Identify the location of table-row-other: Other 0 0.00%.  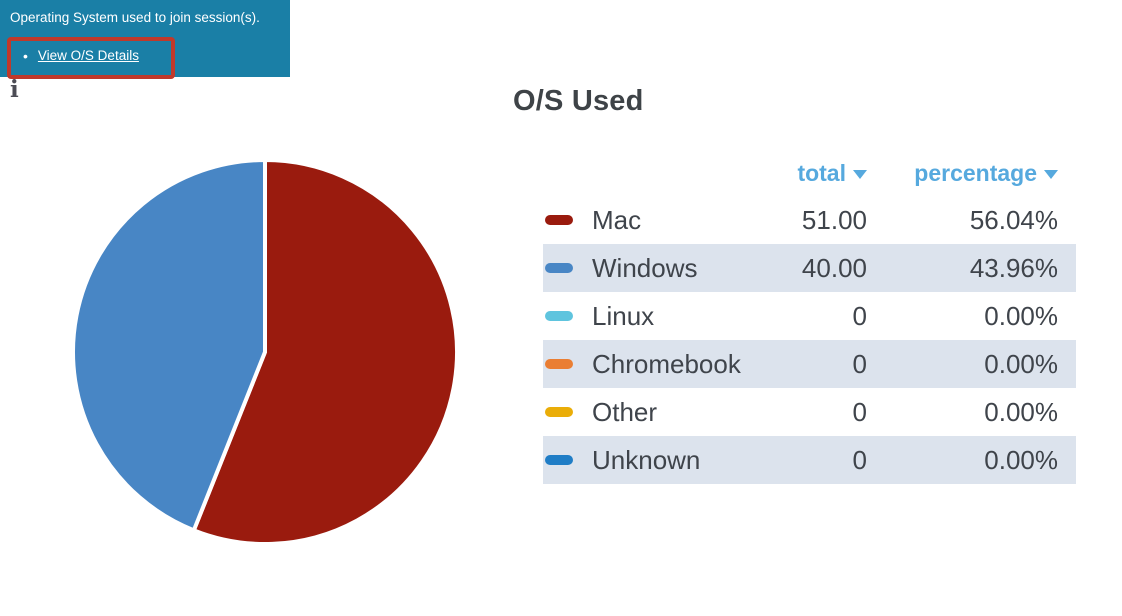
(809, 412).